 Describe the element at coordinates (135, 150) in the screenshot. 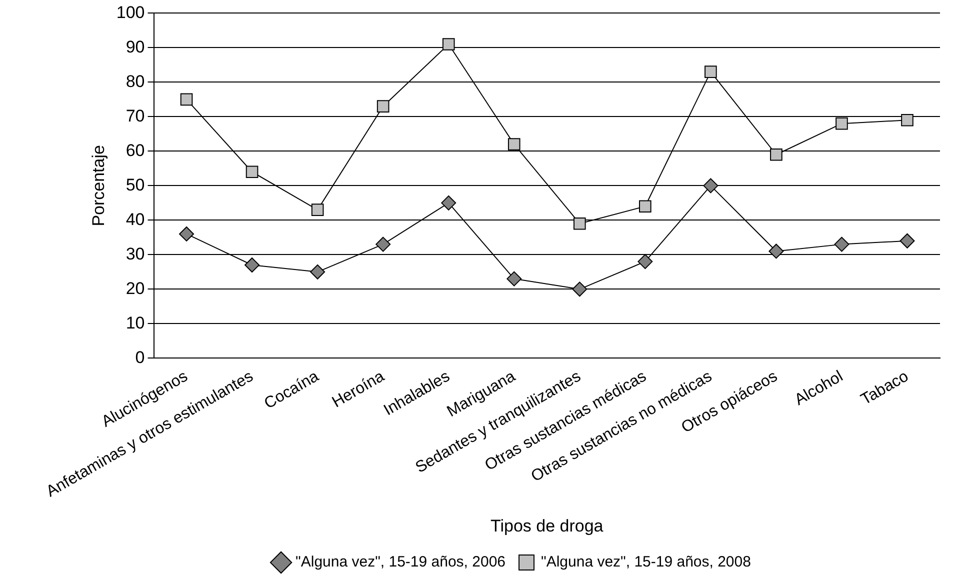

I see `y-tick-label: 60` at that location.